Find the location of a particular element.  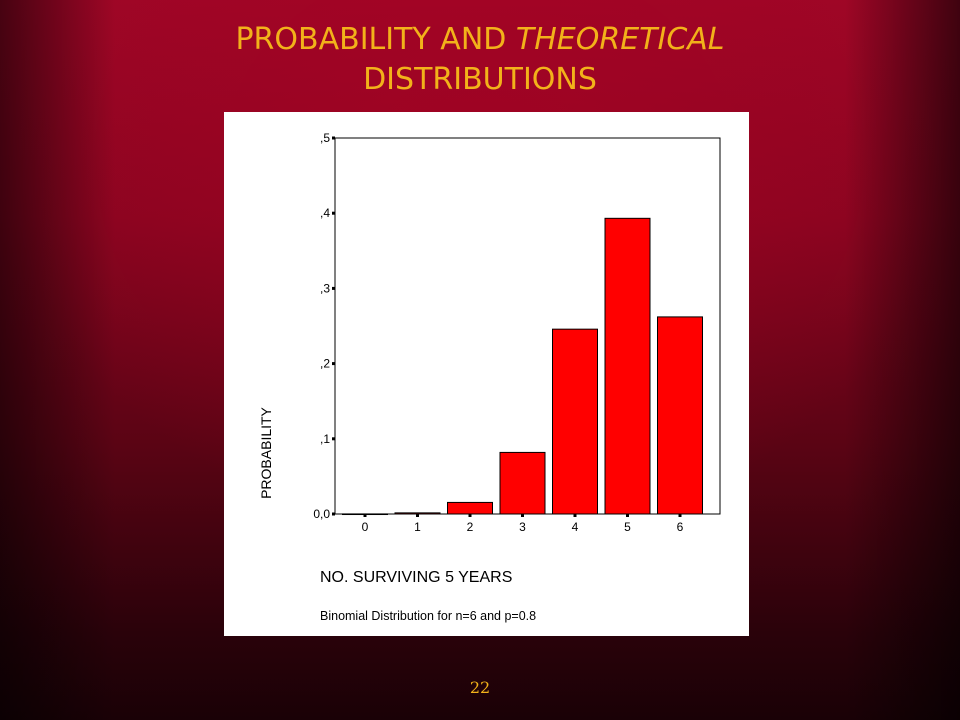

y-tick-label: ,2 is located at coordinates (325, 364).